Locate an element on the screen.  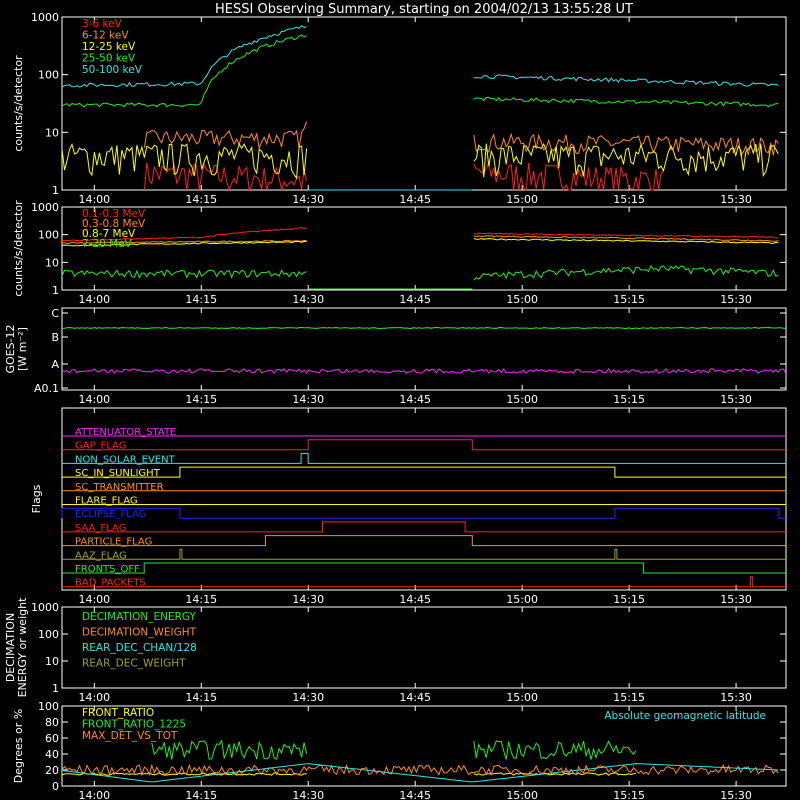
decimation-frame is located at coordinates (424, 647).